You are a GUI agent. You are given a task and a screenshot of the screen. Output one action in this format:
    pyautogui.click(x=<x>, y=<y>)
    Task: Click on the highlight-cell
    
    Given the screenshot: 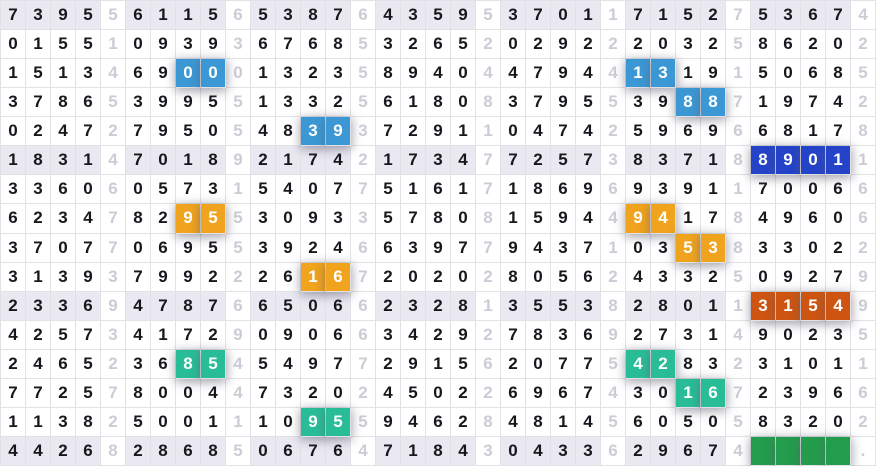 What is the action you would take?
    pyautogui.click(x=813, y=451)
    